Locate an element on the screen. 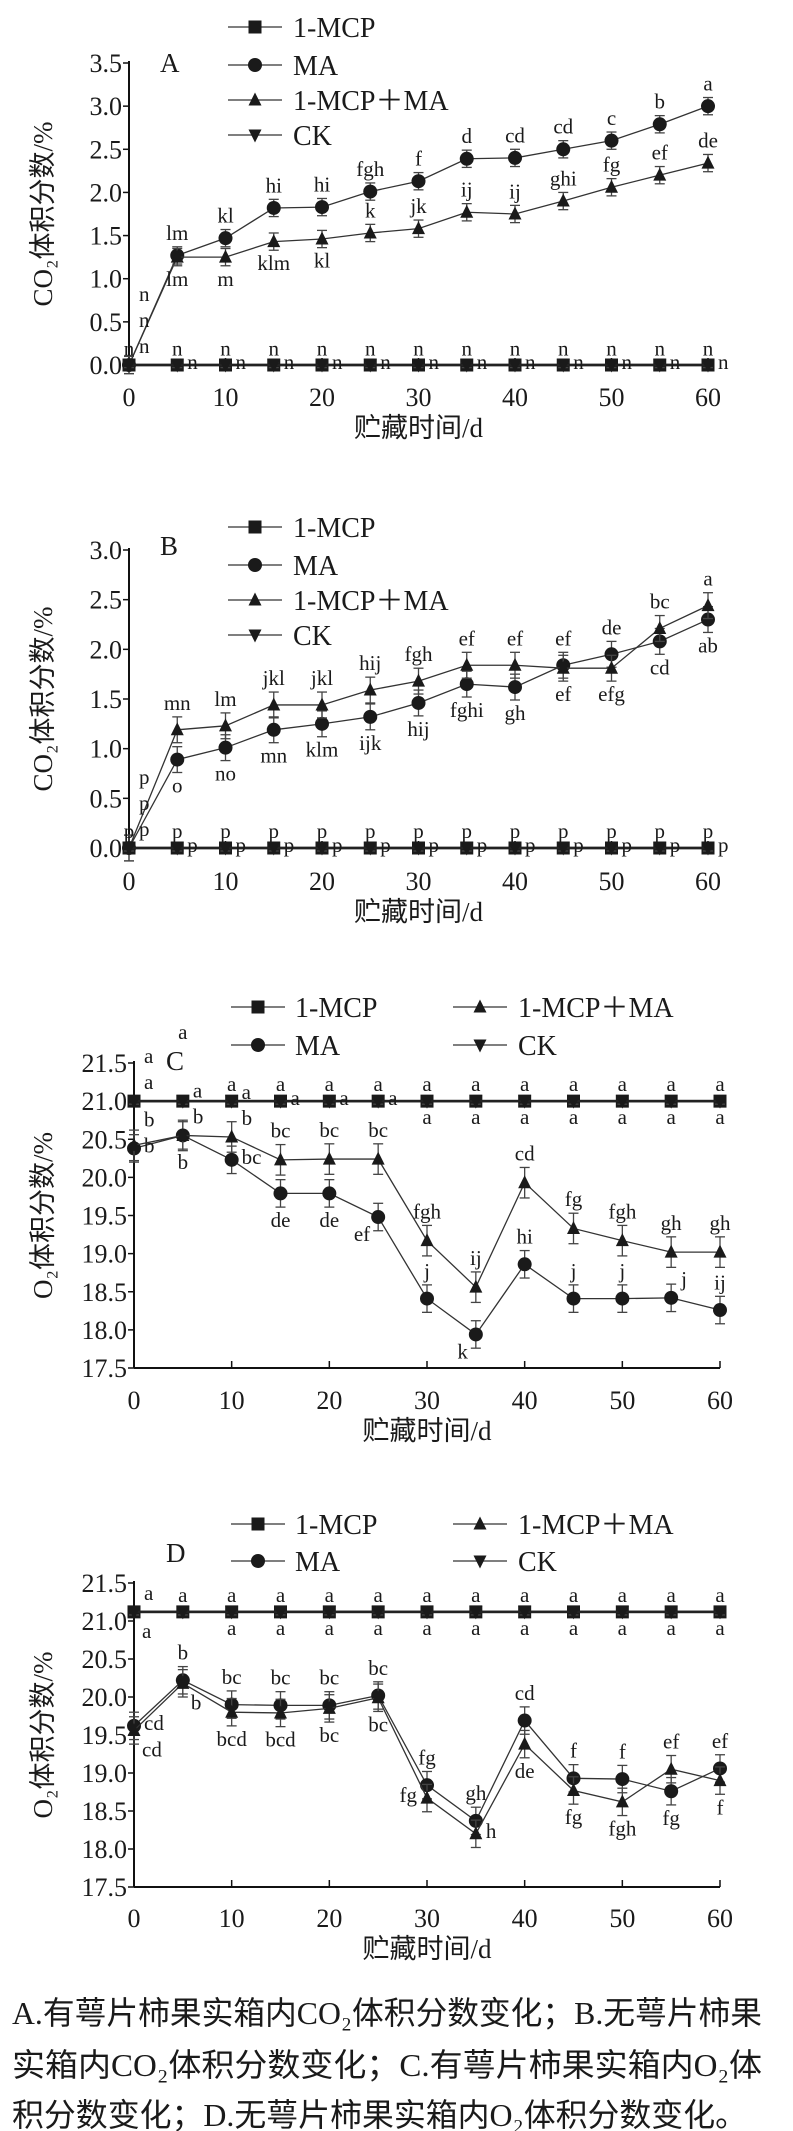 Image resolution: width=793 pixels, height=2131 pixels. panel-letter: B is located at coordinates (169, 546).